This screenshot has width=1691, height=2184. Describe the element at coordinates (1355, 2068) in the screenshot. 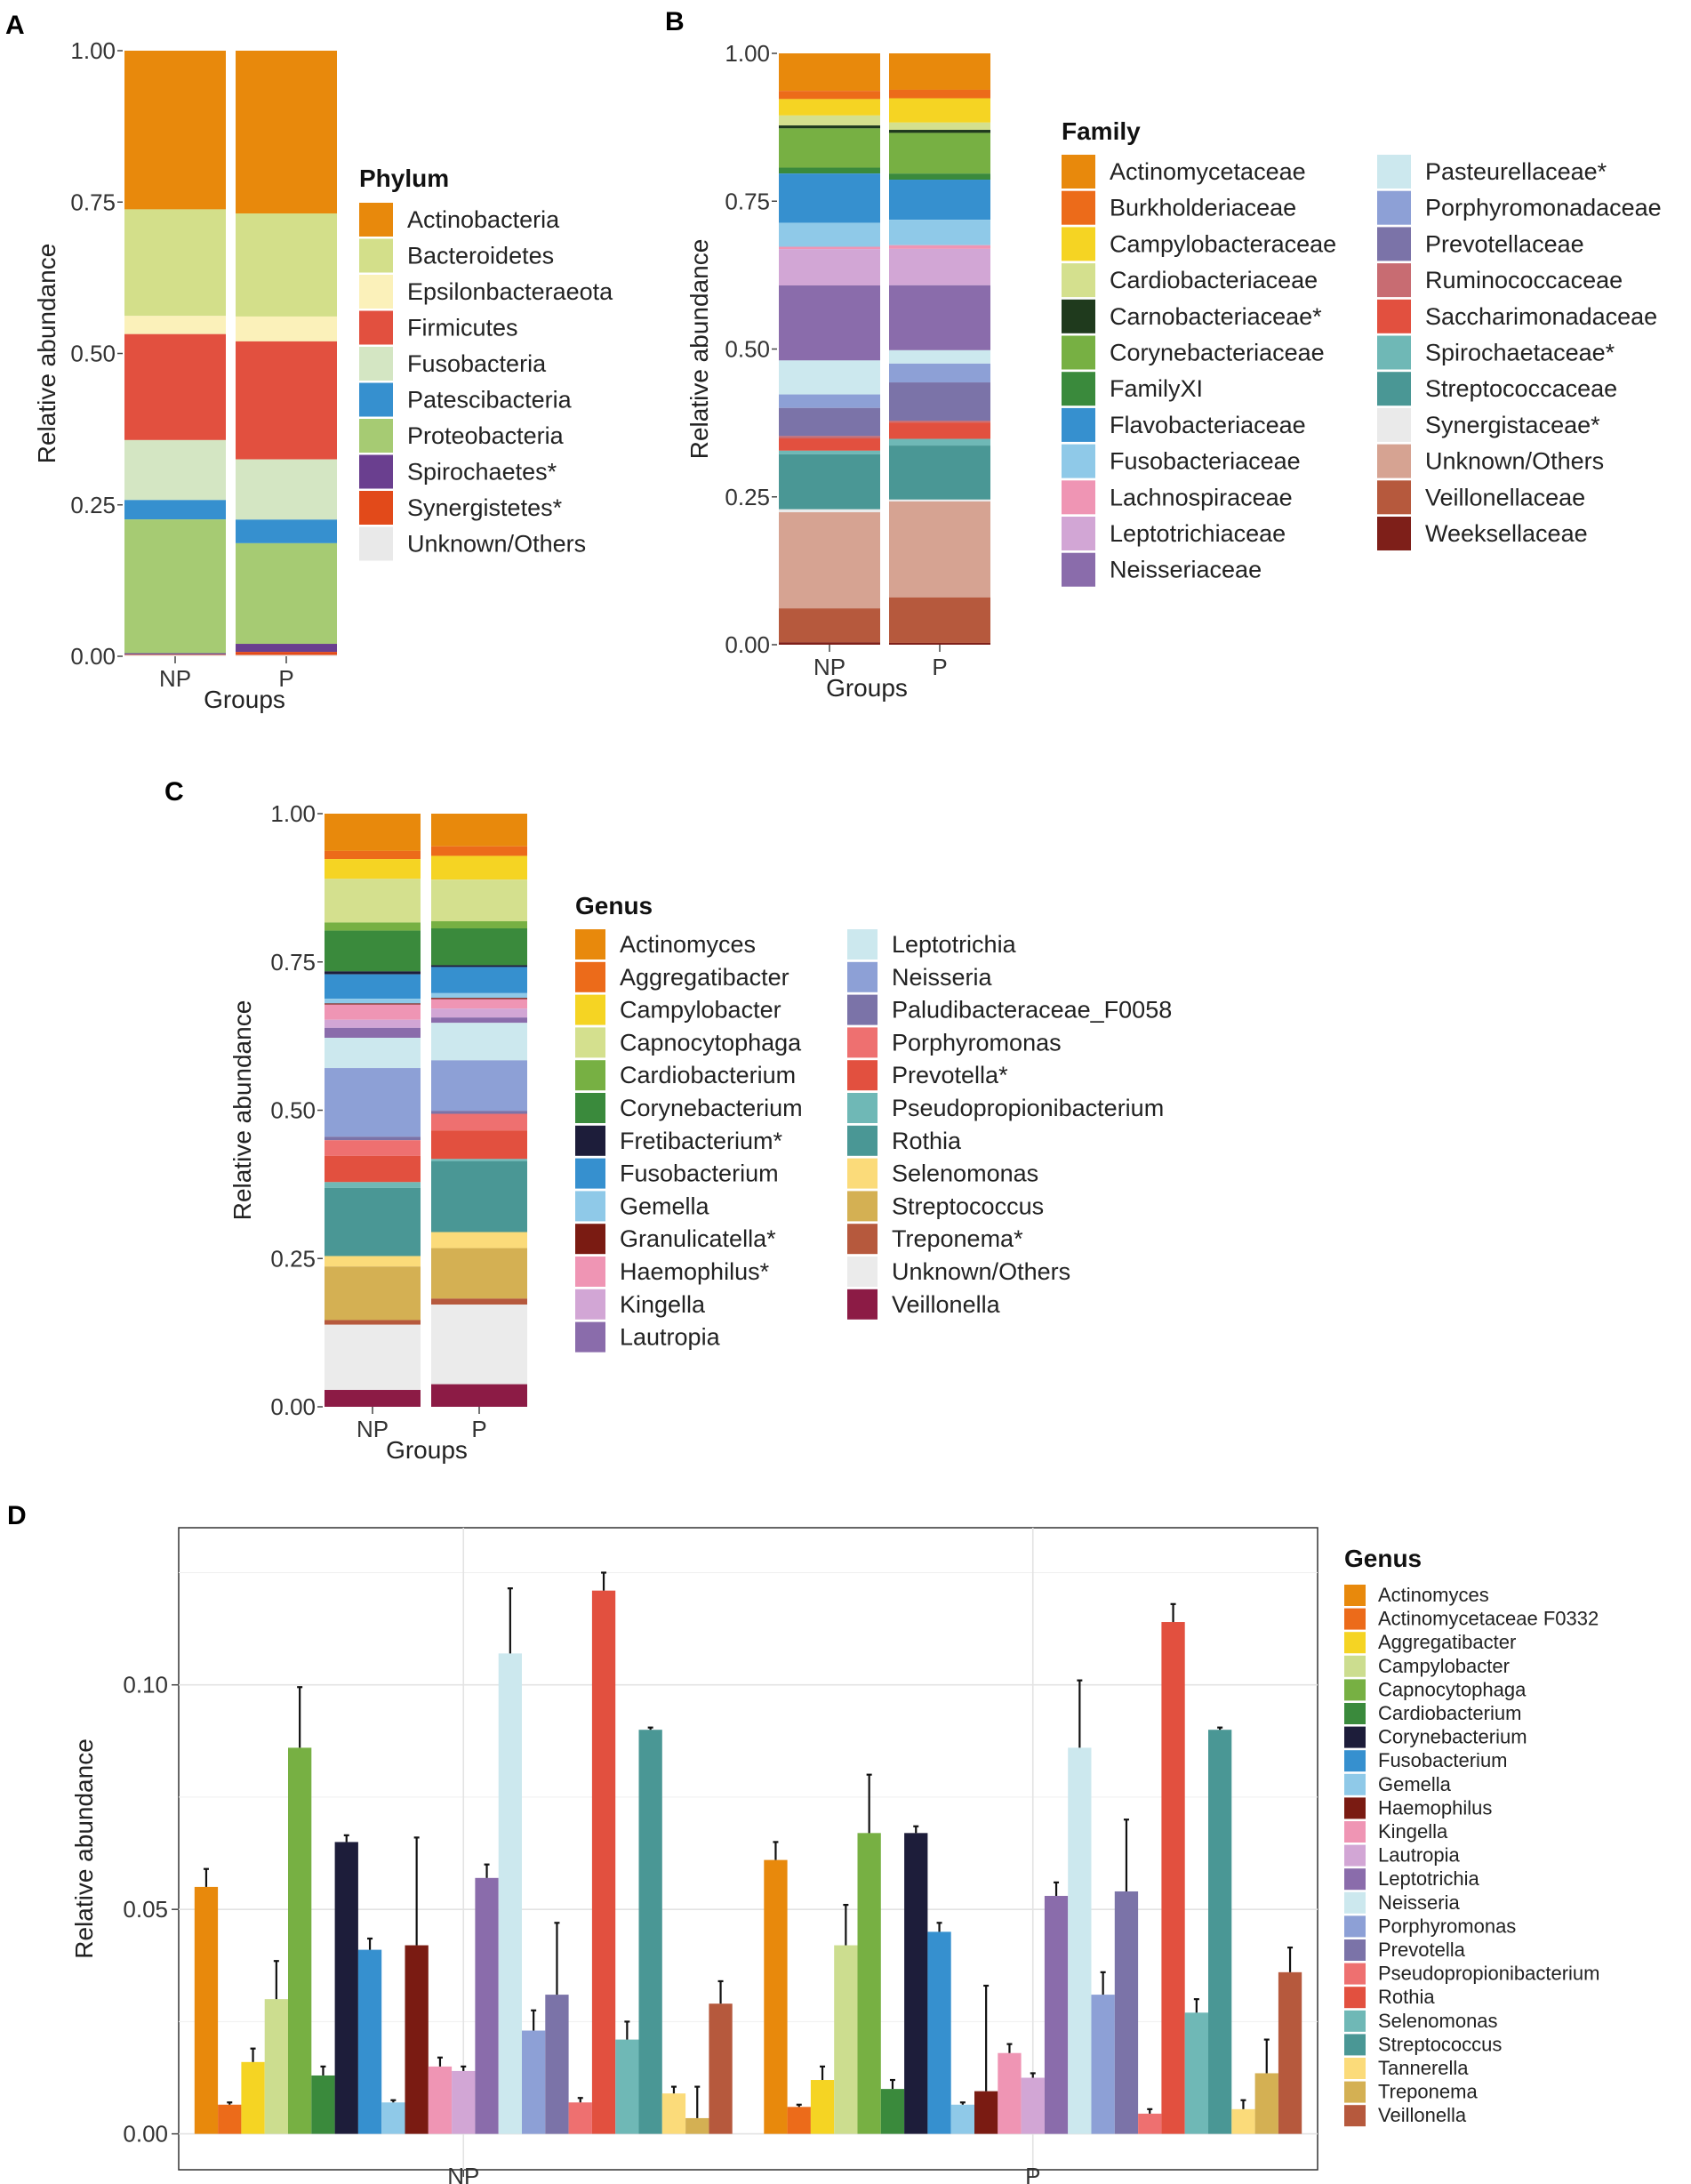

I see `legend-swatch-tannerella` at that location.